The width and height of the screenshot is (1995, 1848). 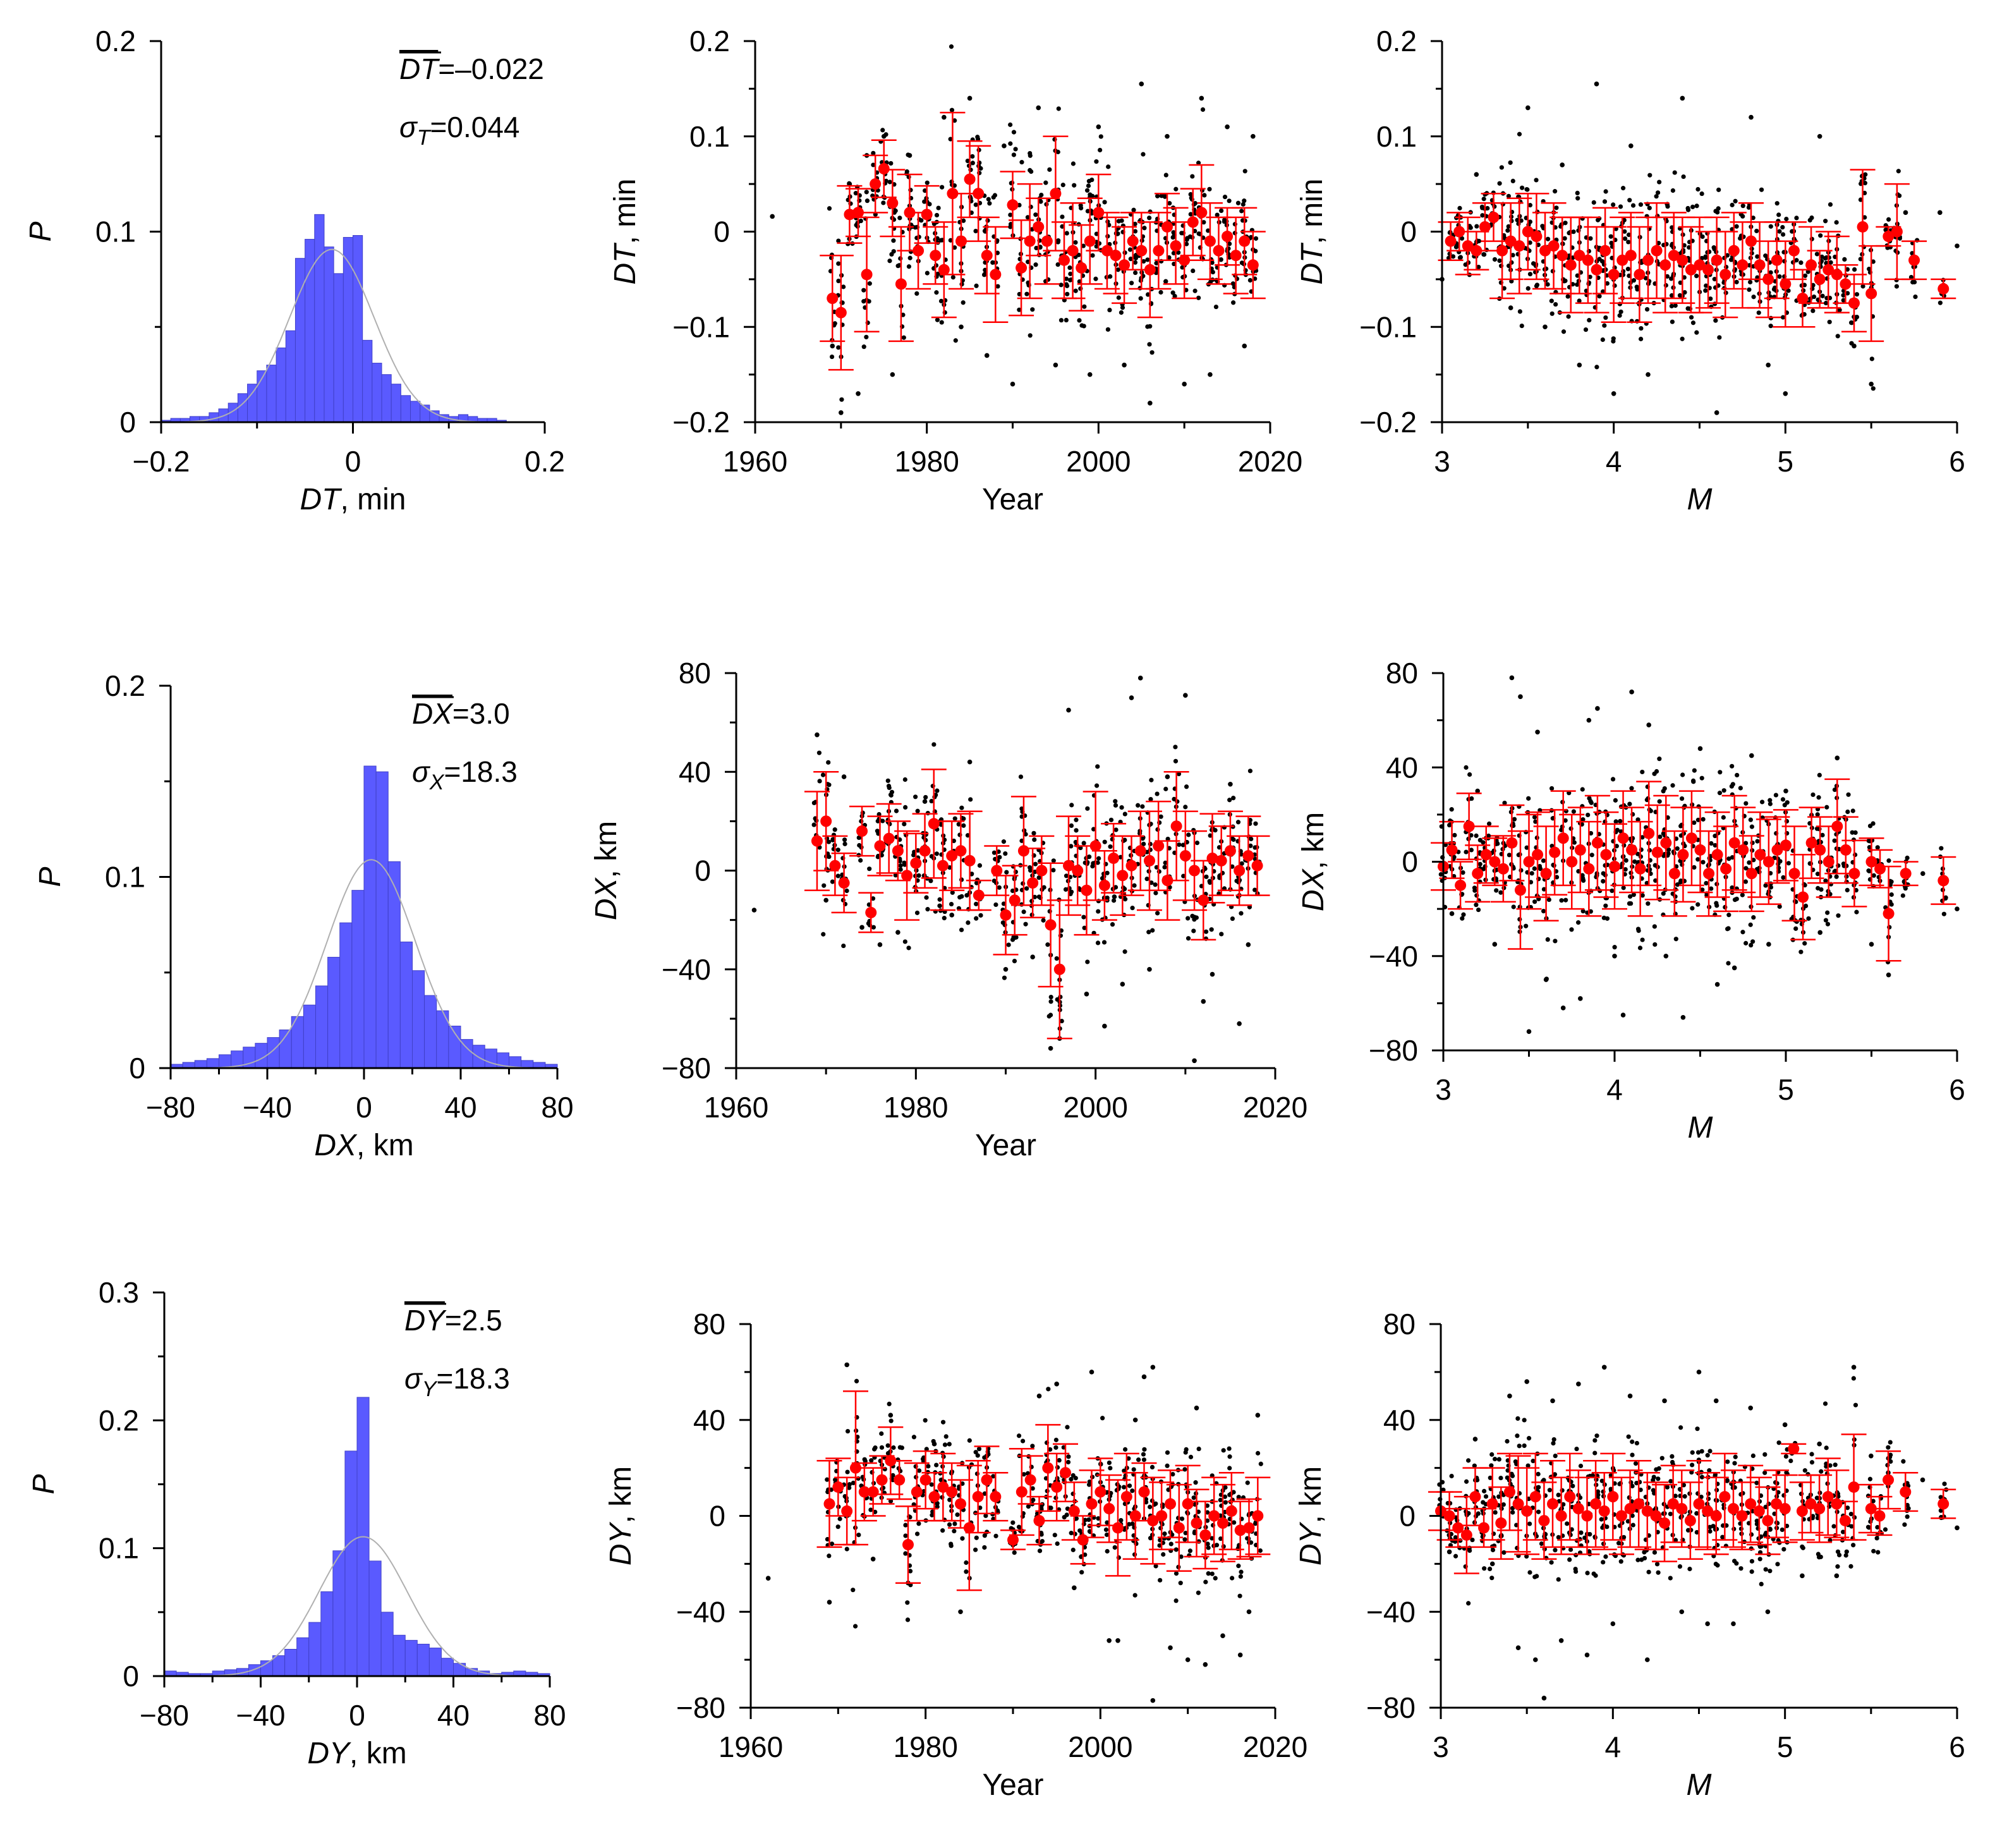 What do you see at coordinates (926, 461) in the screenshot?
I see `x-tick-label: 1980` at bounding box center [926, 461].